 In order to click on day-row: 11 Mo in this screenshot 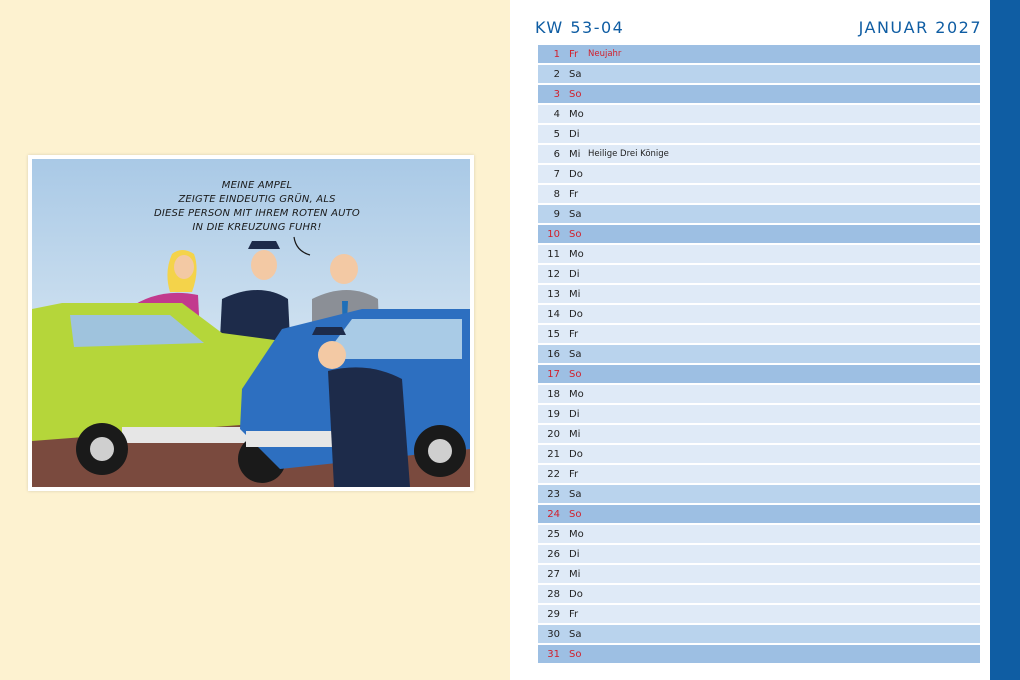, I will do `click(759, 254)`.